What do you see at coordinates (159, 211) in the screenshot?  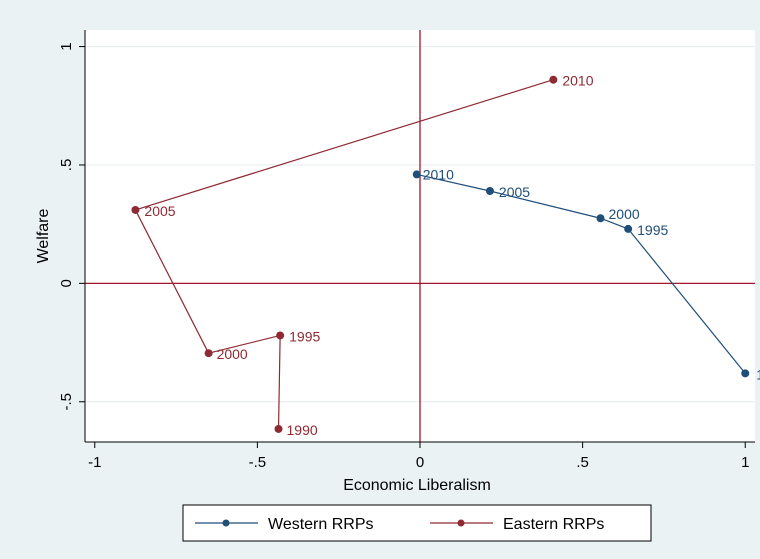 I see `point-label-1-3: 2005` at bounding box center [159, 211].